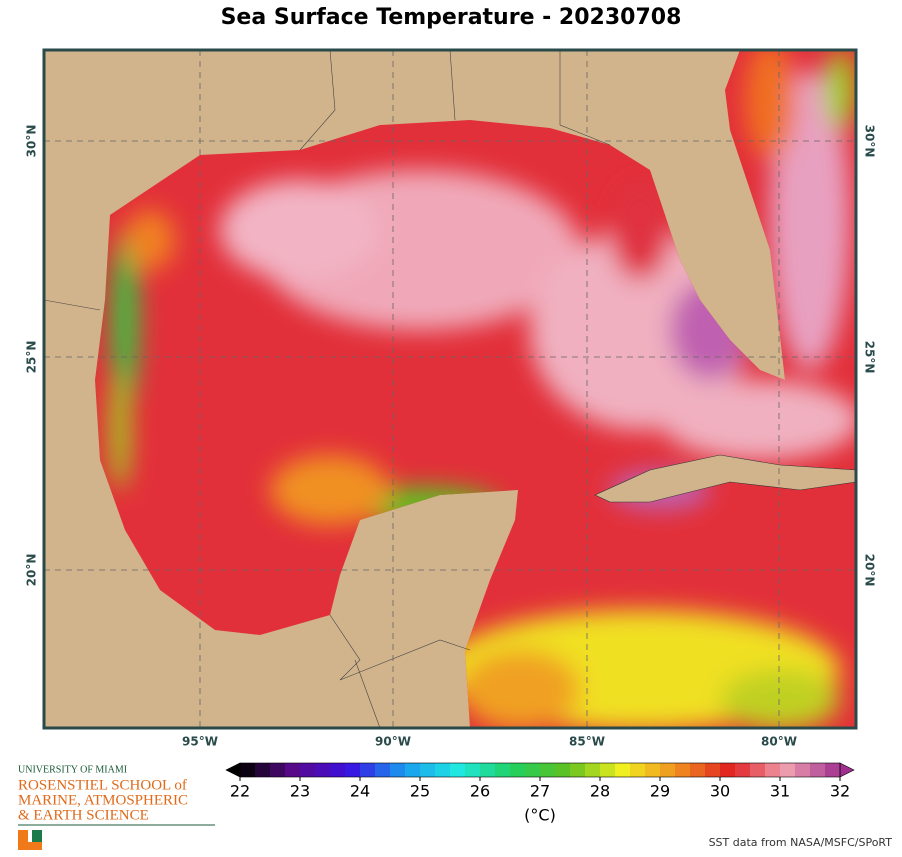 This screenshot has width=902, height=857. What do you see at coordinates (801, 842) in the screenshot?
I see `credit: SST data from NASA/MSFC/SPoRT` at bounding box center [801, 842].